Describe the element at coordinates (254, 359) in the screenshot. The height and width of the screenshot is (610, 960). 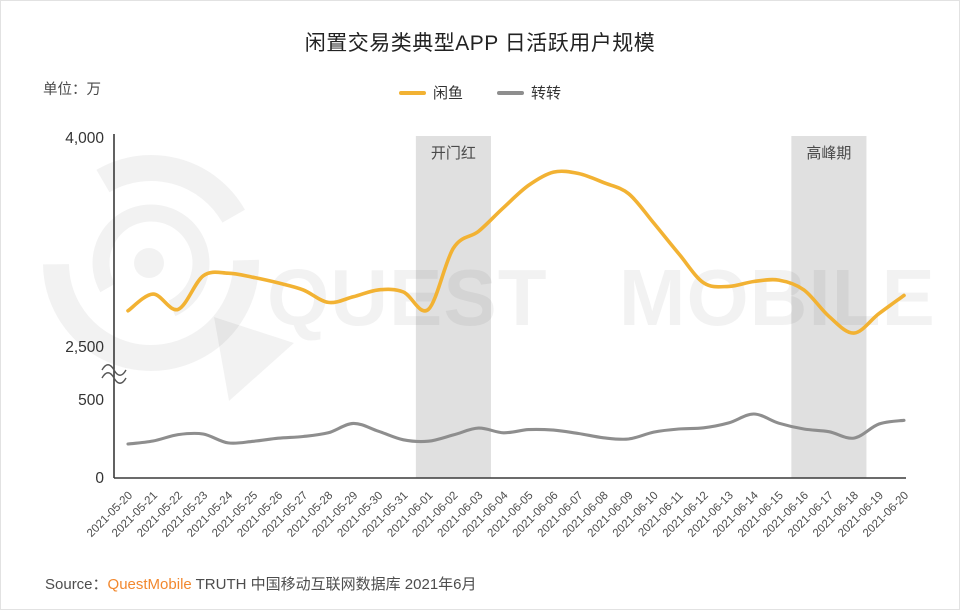
I see `watermark-logo-tail` at that location.